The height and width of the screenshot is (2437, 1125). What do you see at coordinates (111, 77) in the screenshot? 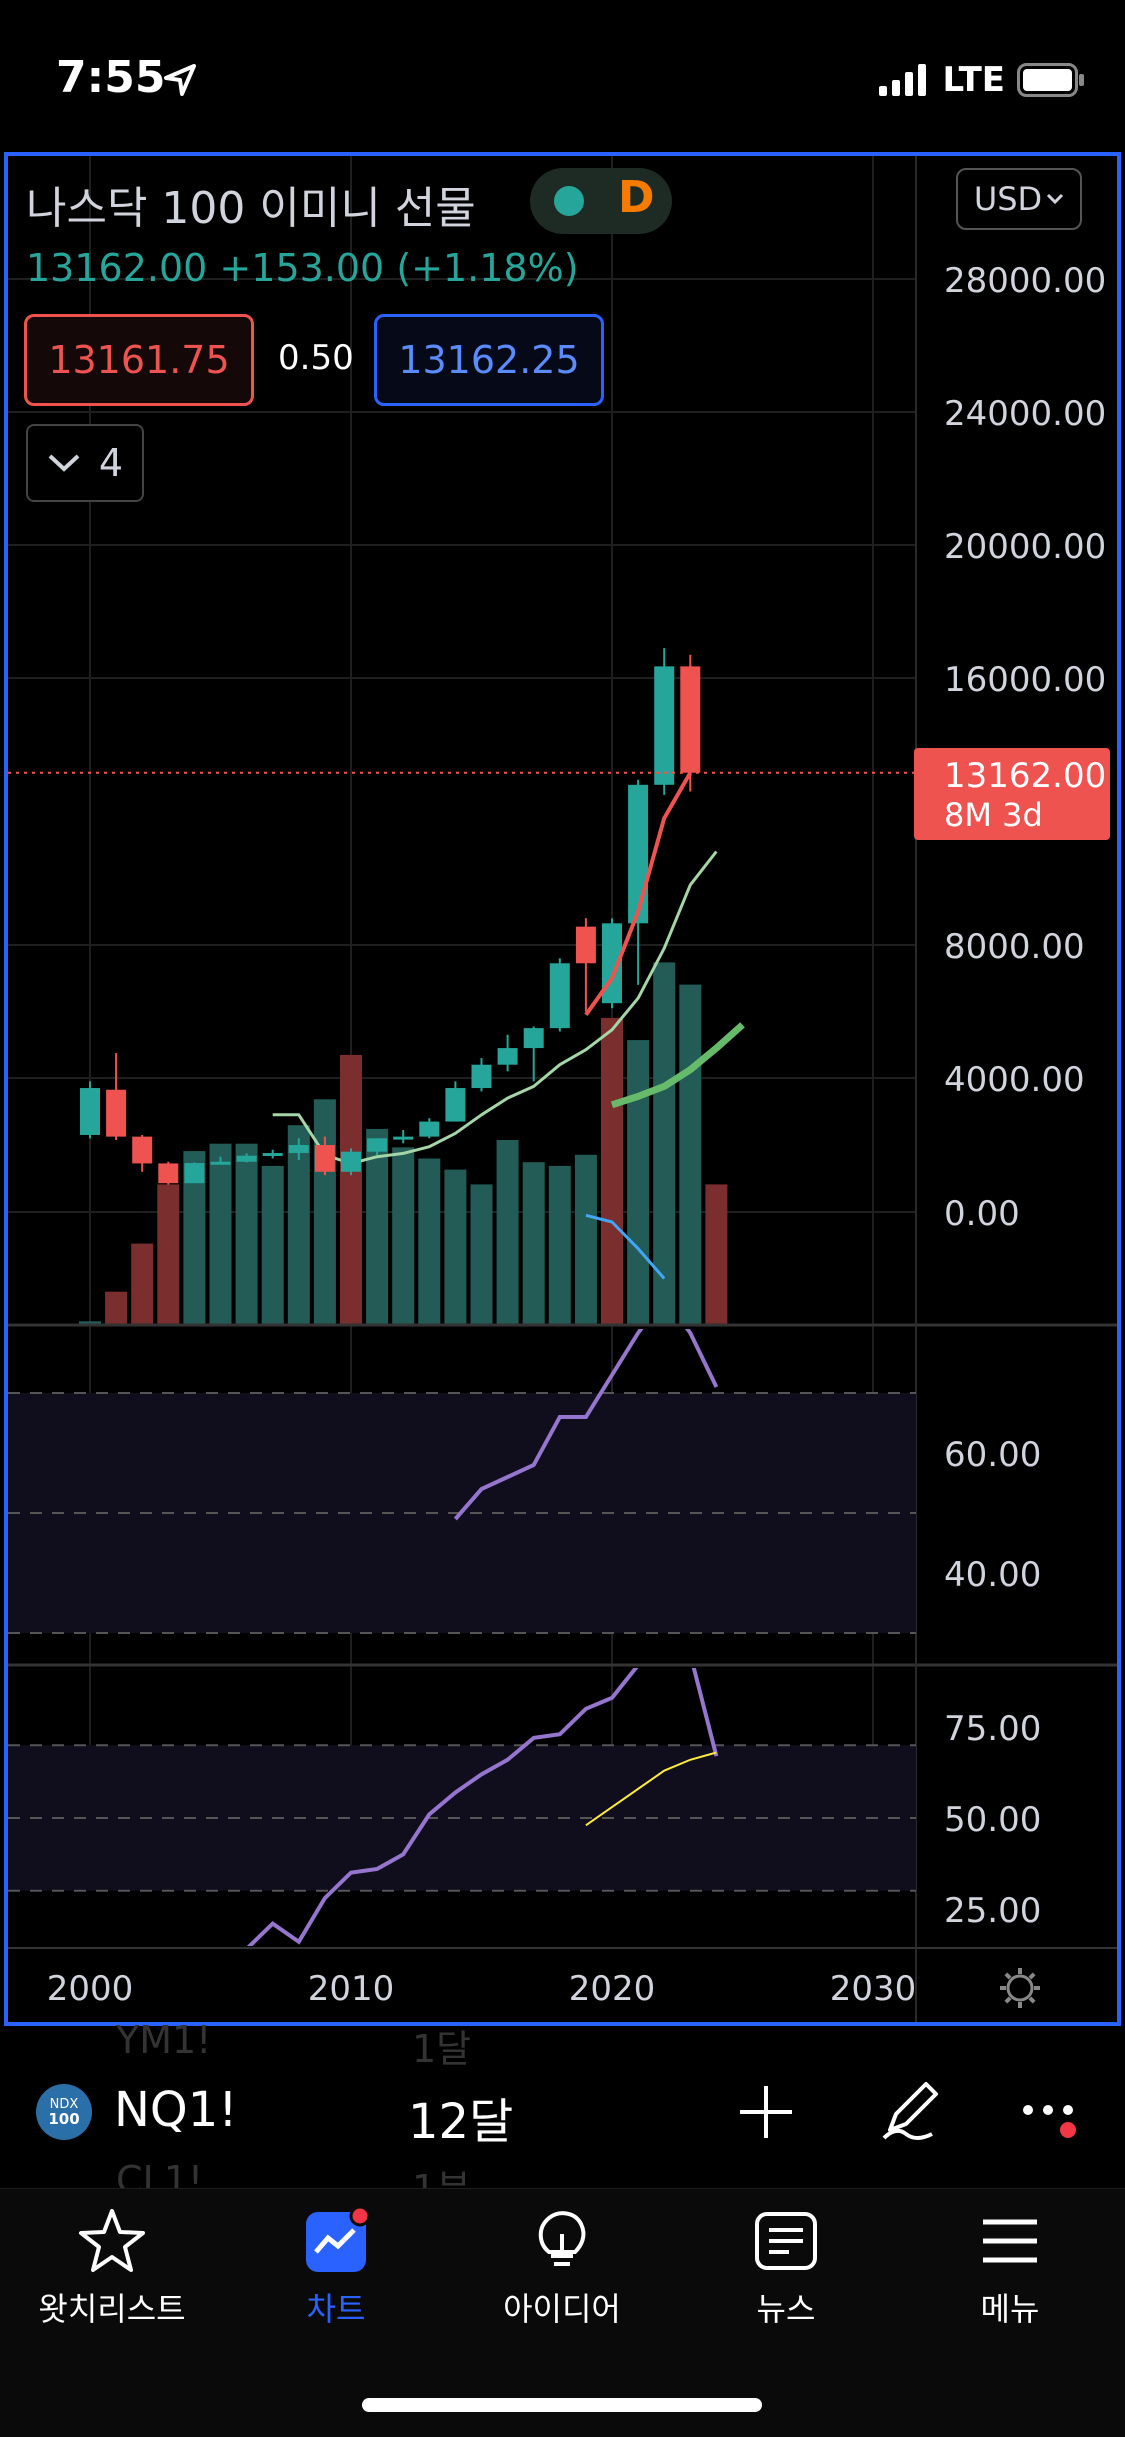
I see `status-time: 7:55` at bounding box center [111, 77].